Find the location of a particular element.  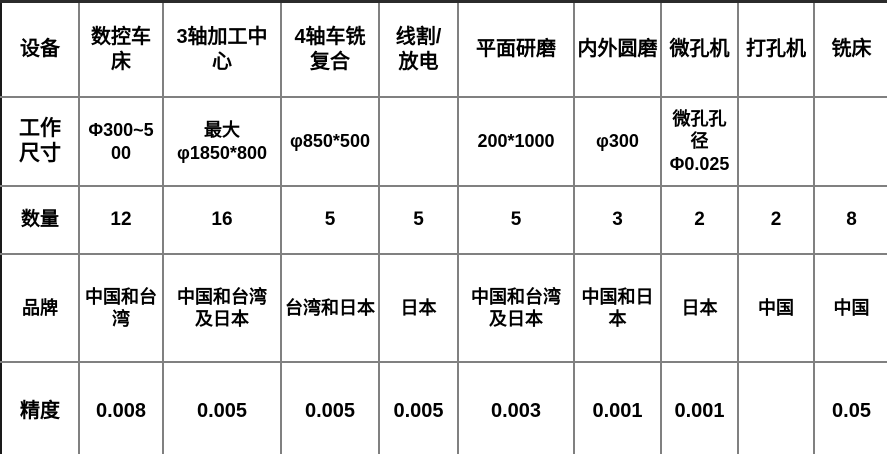

row-header-device: 设备 is located at coordinates (40, 49).